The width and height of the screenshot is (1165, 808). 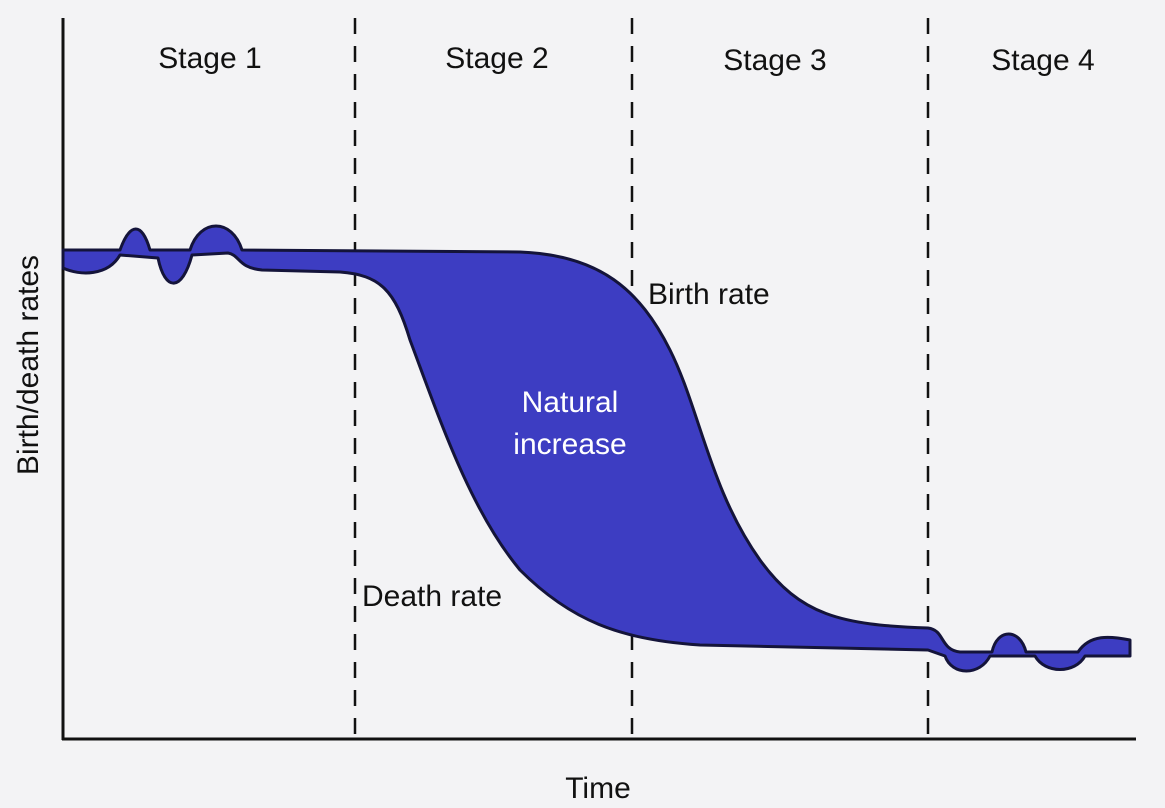 What do you see at coordinates (496, 58) in the screenshot?
I see `stage-label: Stage 2` at bounding box center [496, 58].